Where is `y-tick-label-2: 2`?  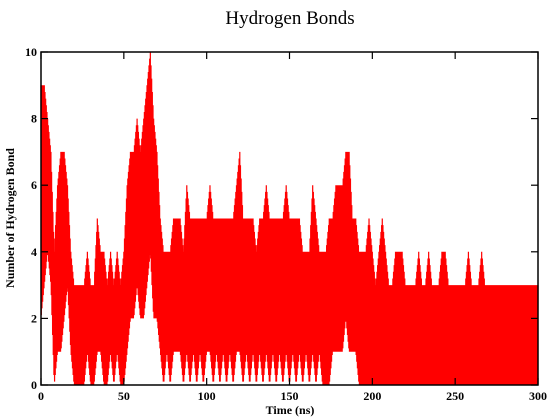
y-tick-label-2: 2 is located at coordinates (34, 318).